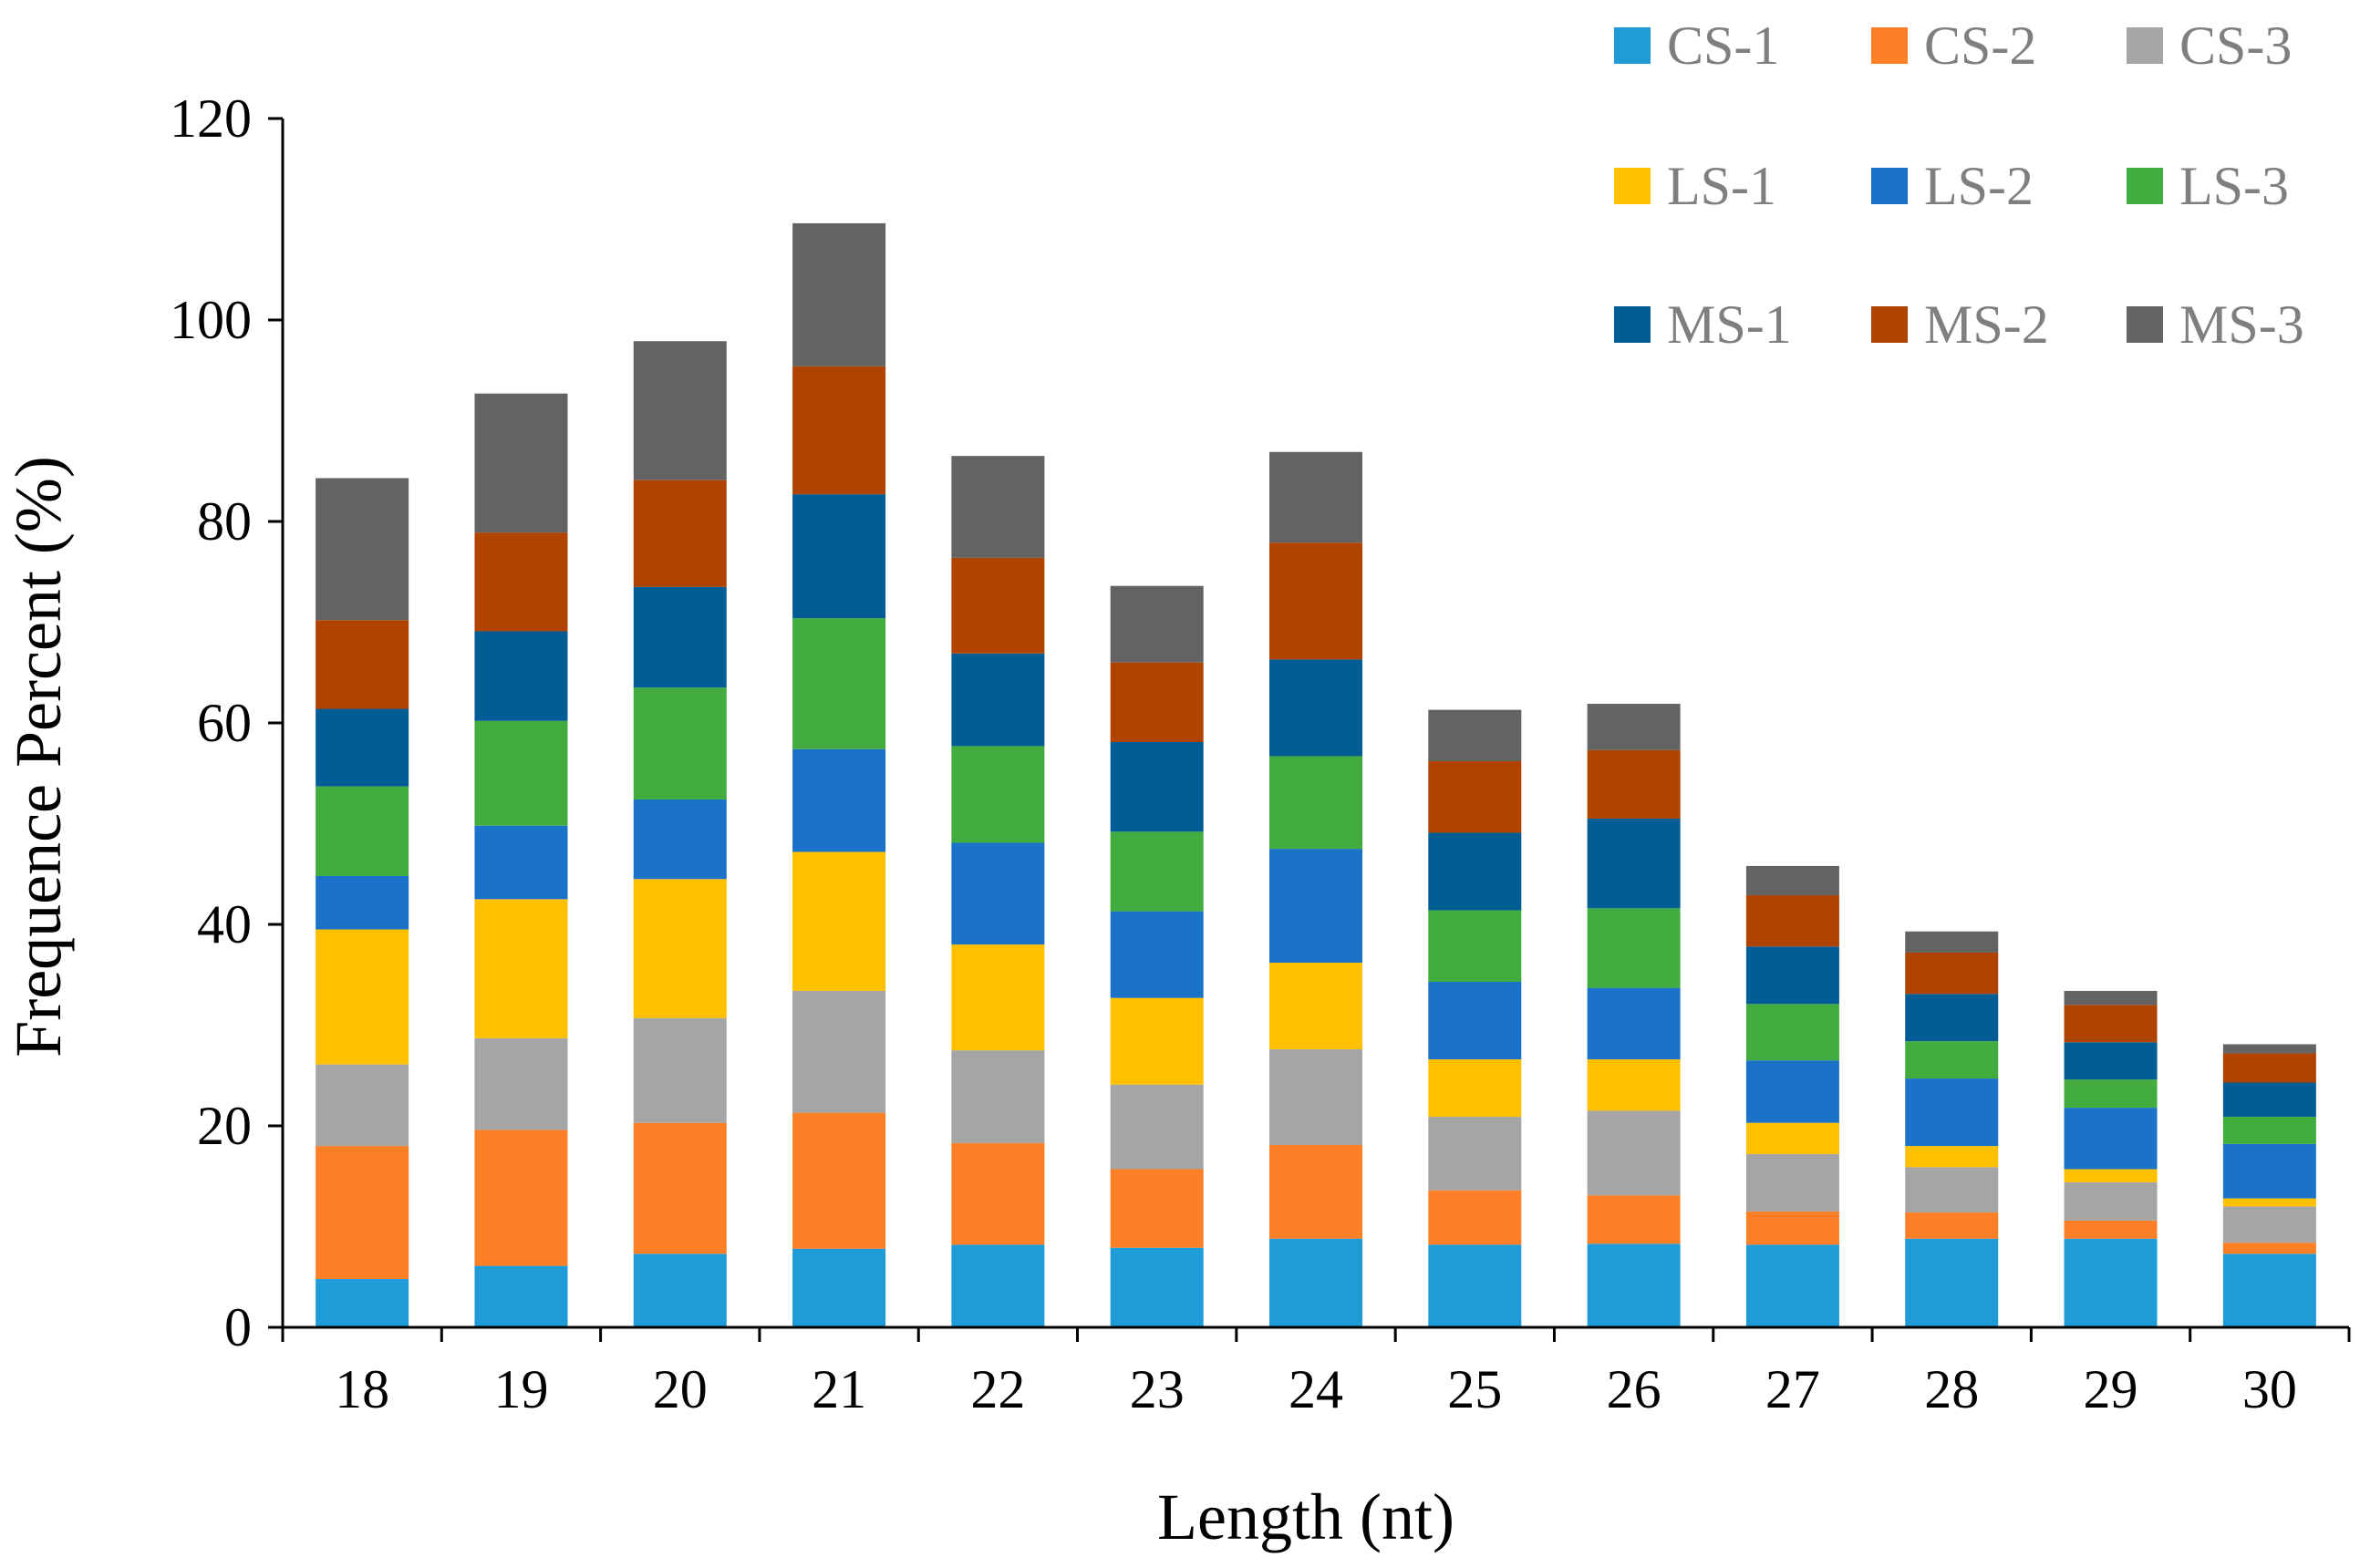 The image size is (2360, 1568). Describe the element at coordinates (1986, 324) in the screenshot. I see `legend-label-ms-2: MS-2` at that location.